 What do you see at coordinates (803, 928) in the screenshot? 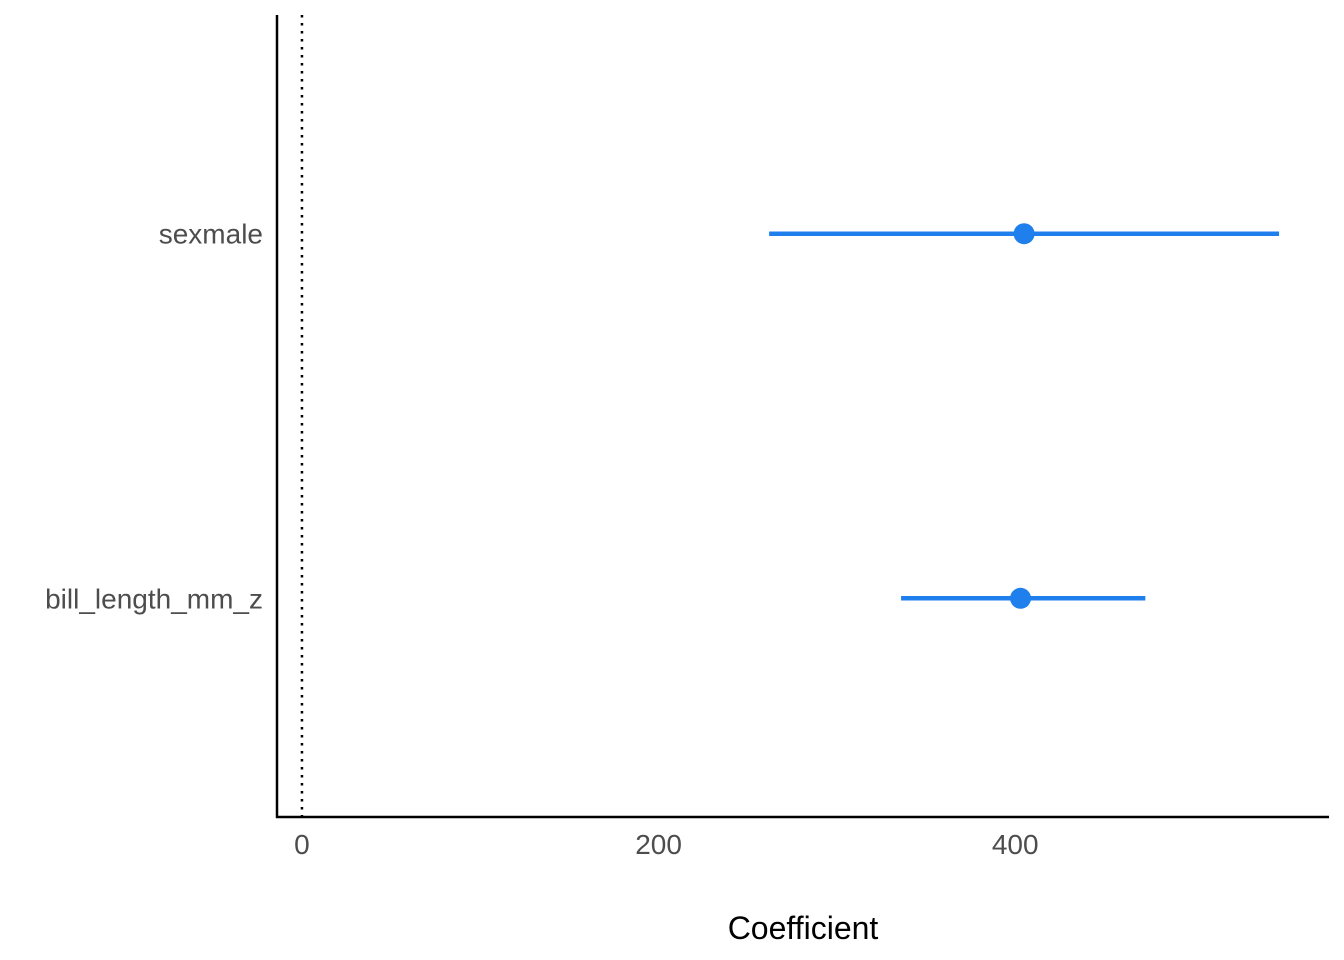
I see `x-axis-title: Coefficient` at bounding box center [803, 928].